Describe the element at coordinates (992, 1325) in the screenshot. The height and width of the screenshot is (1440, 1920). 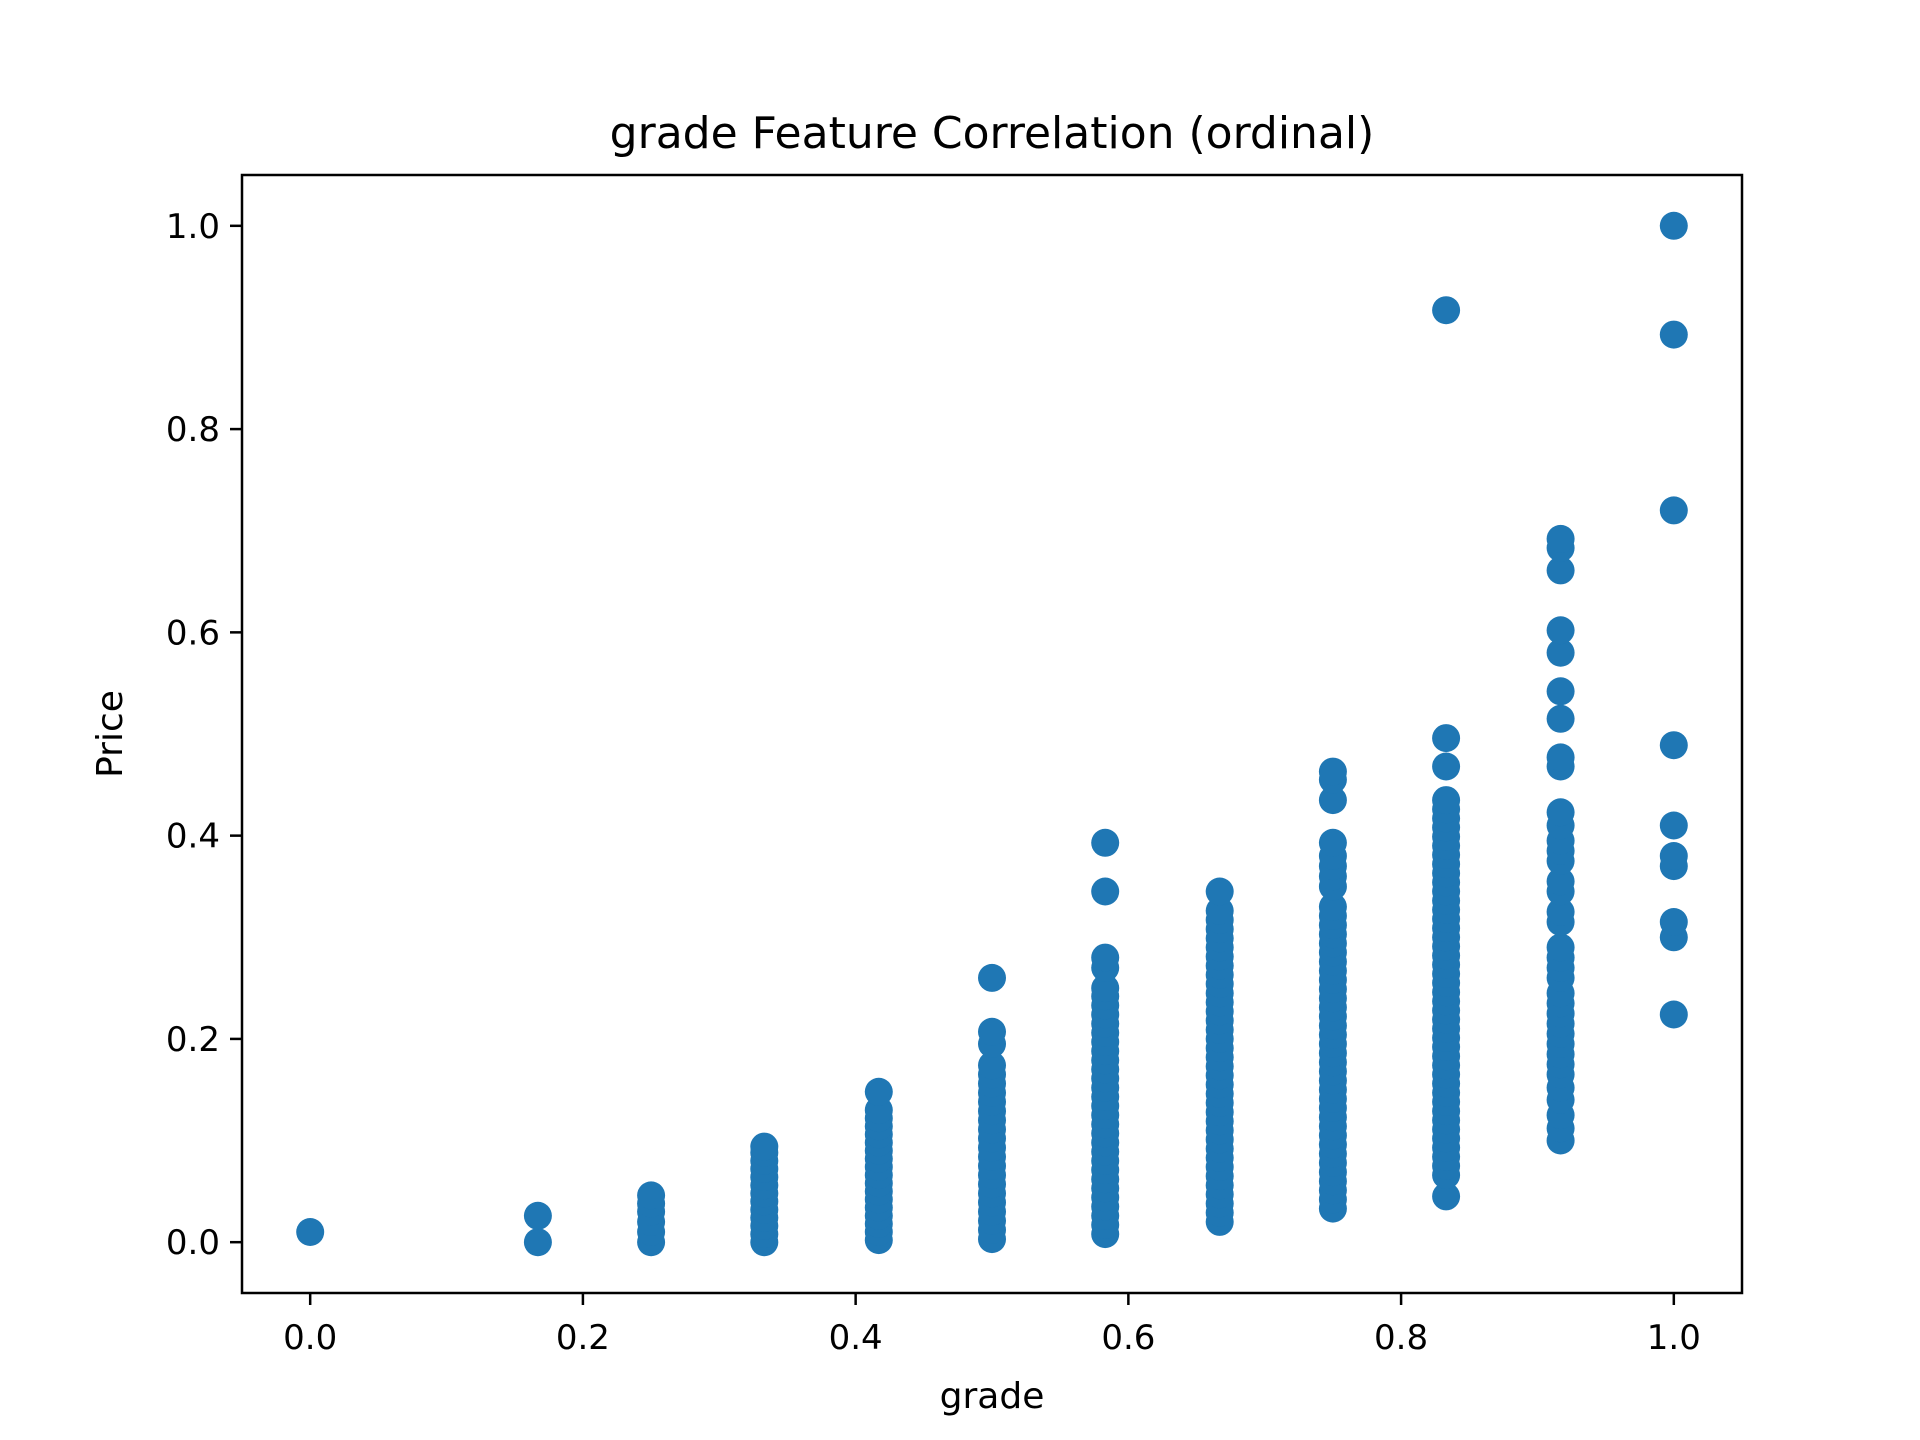
I see `x-axis: 0.0 0.2 0.4 0.6 0.8 1.0` at that location.